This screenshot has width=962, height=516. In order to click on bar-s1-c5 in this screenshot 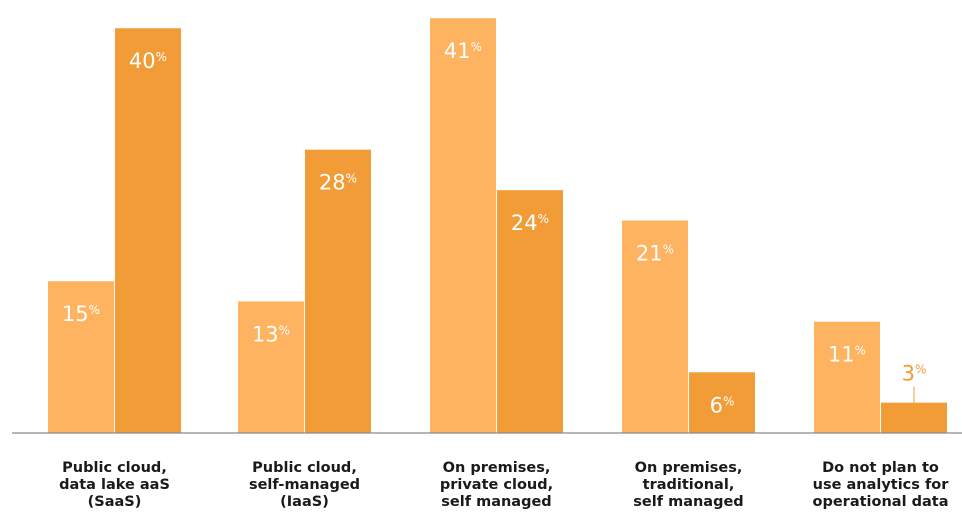, I will do `click(847, 377)`.